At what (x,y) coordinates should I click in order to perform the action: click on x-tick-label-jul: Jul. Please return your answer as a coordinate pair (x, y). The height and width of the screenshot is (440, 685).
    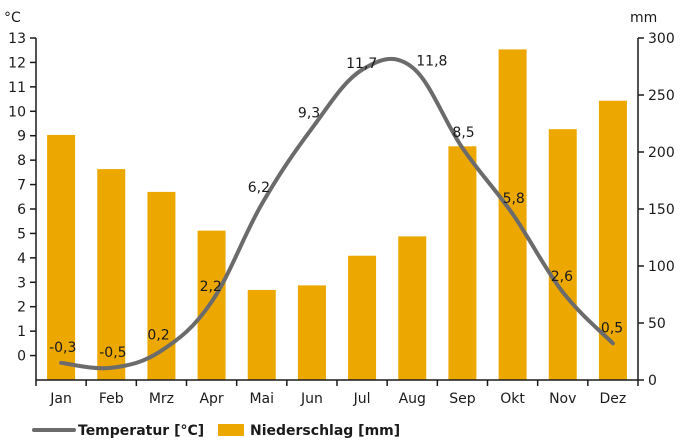
    Looking at the image, I should click on (362, 399).